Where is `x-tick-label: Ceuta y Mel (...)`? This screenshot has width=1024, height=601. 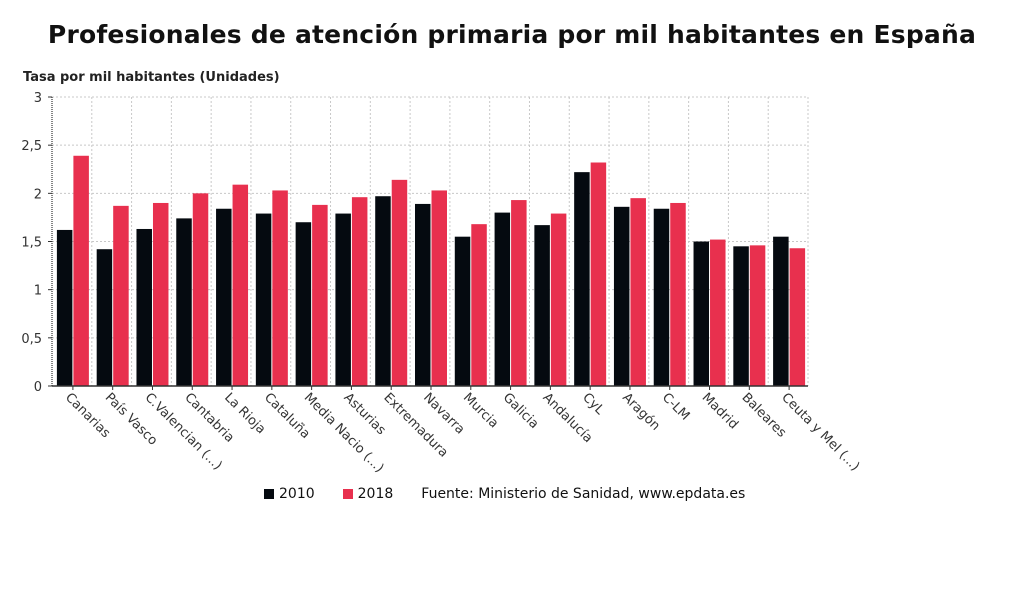
x-tick-label: Ceuta y Mel (...) is located at coordinates (820, 432).